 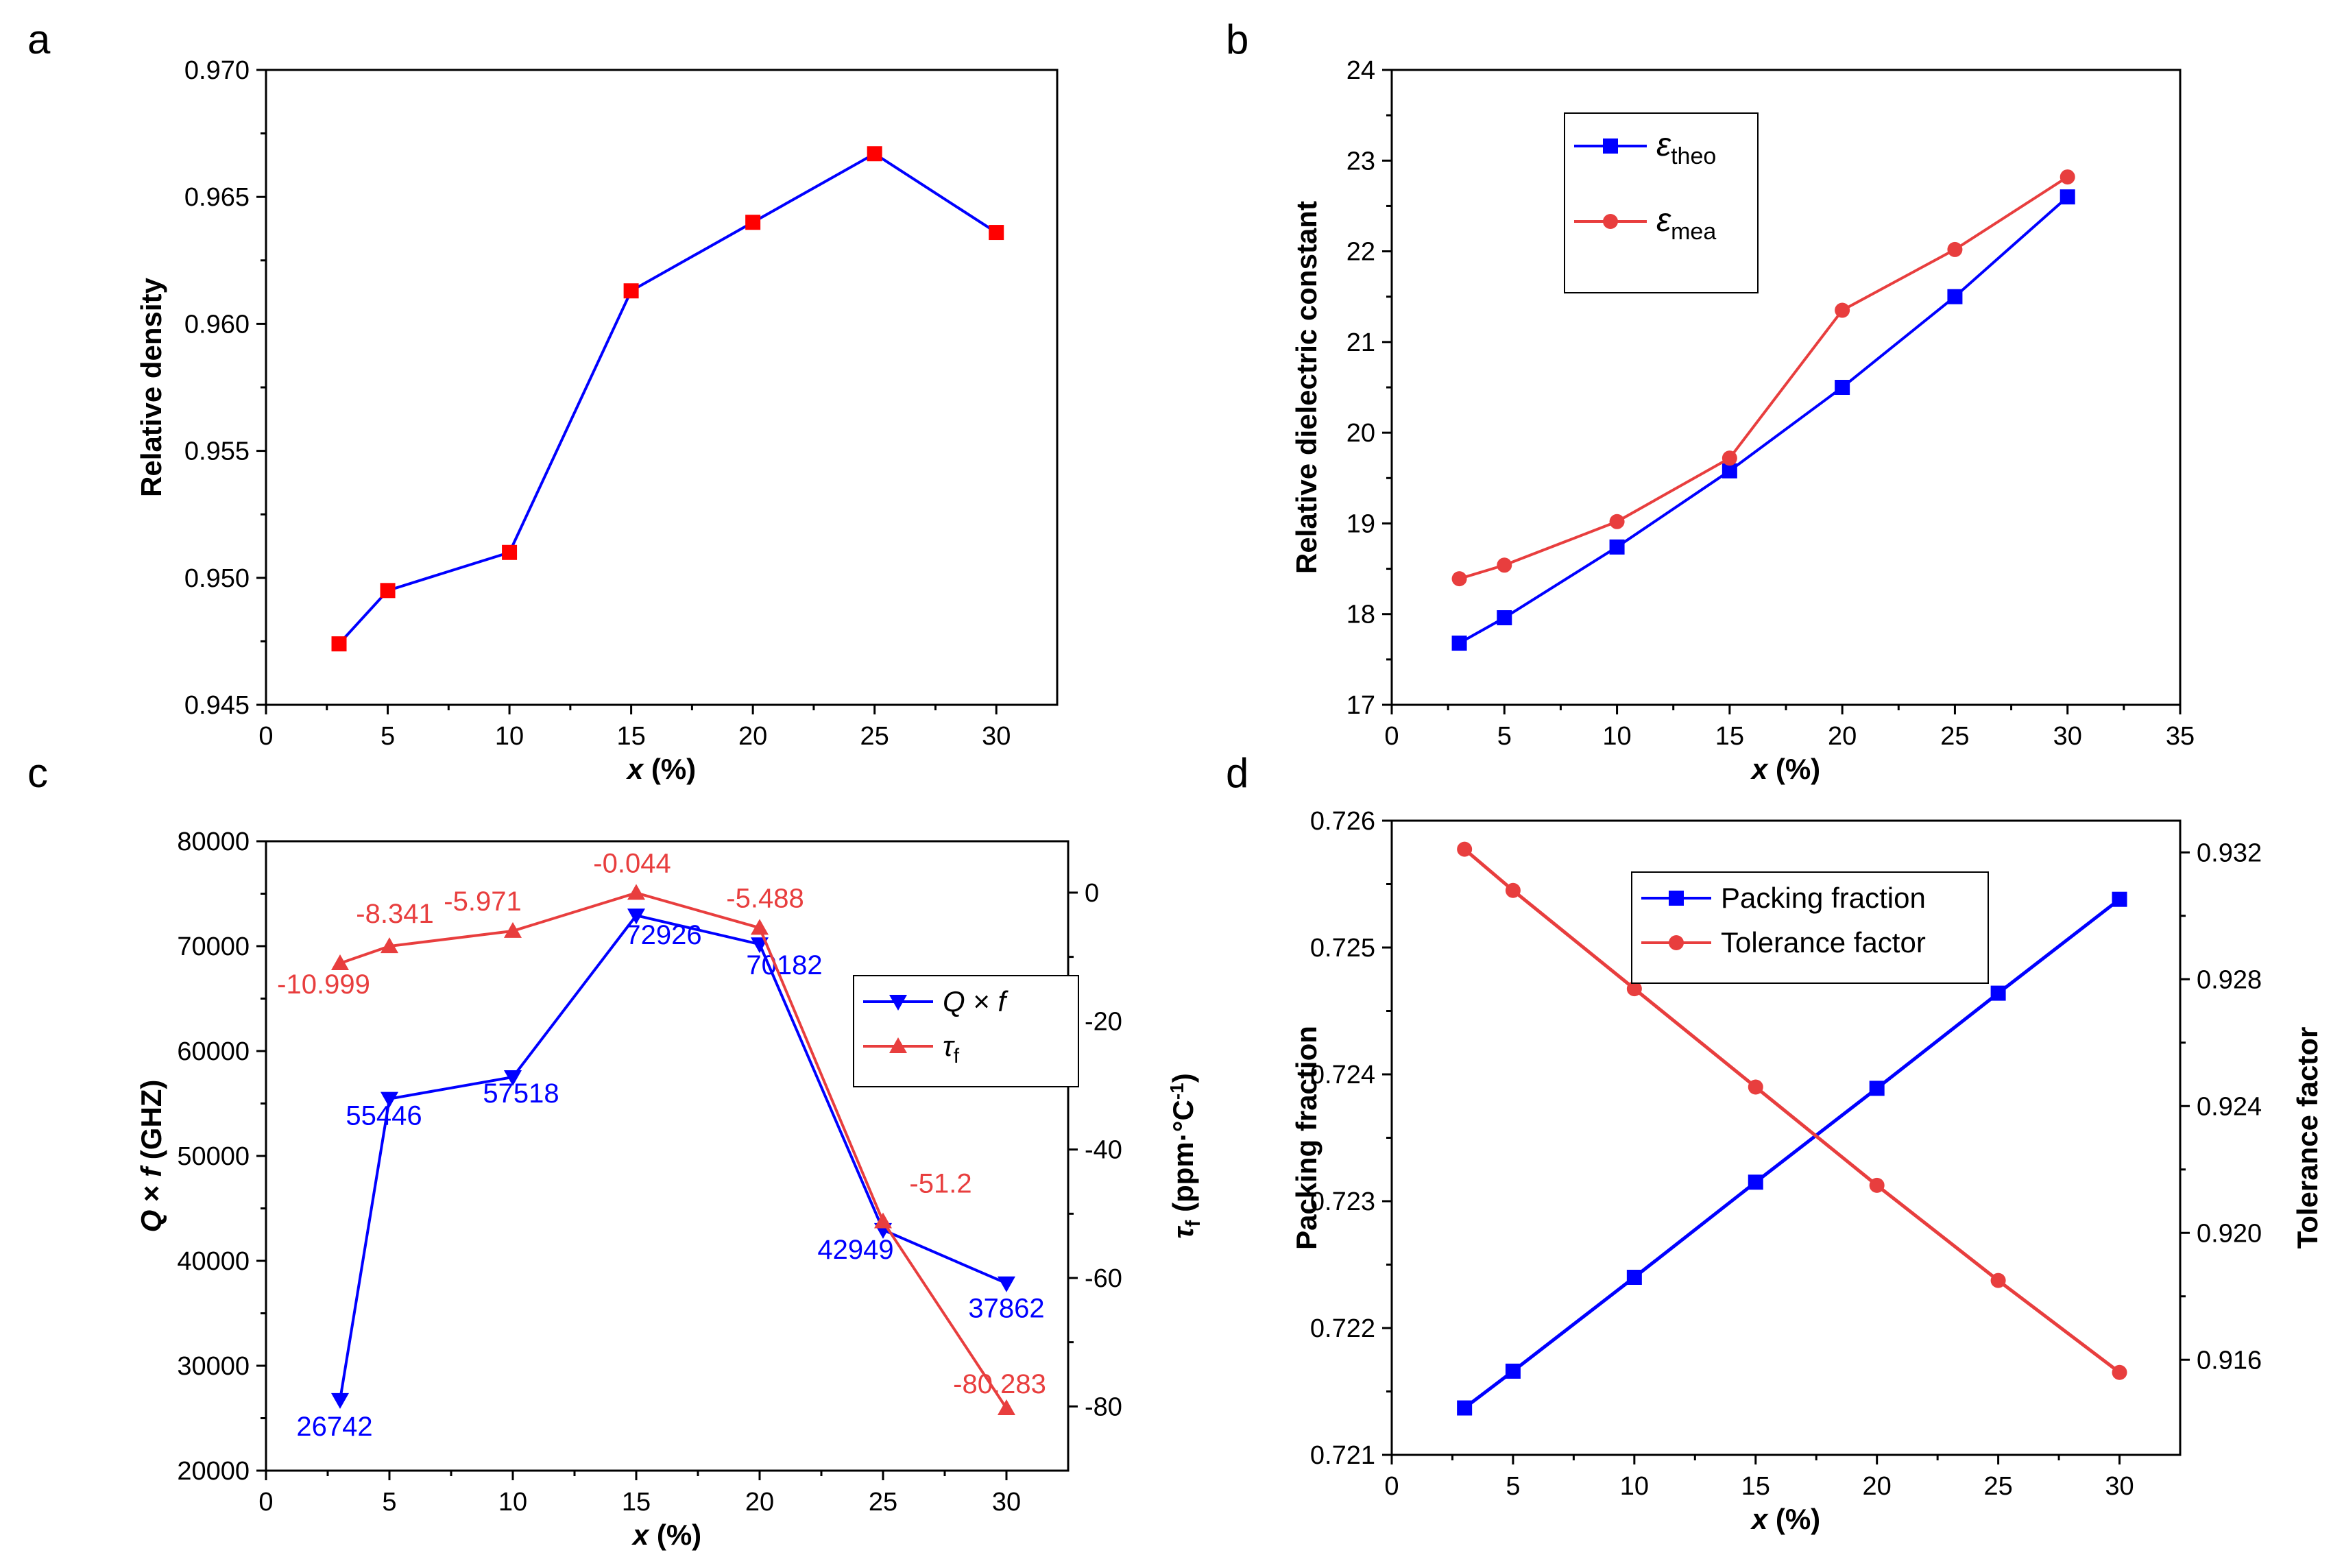 What do you see at coordinates (217, 578) in the screenshot?
I see `y-tick-label: 0.950` at bounding box center [217, 578].